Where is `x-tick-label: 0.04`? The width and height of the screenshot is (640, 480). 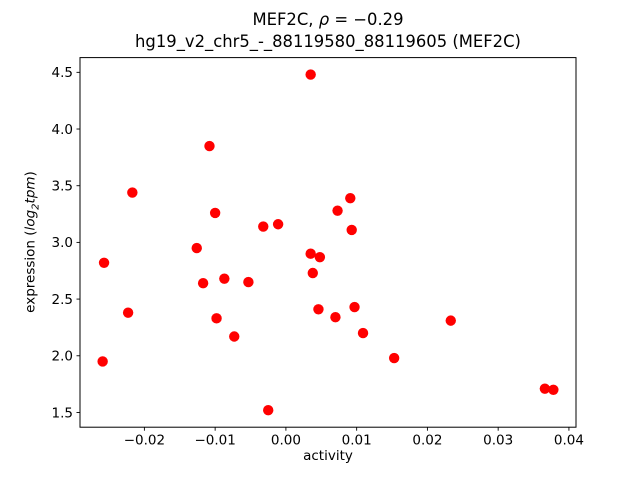
x-tick-label: 0.04 is located at coordinates (569, 441).